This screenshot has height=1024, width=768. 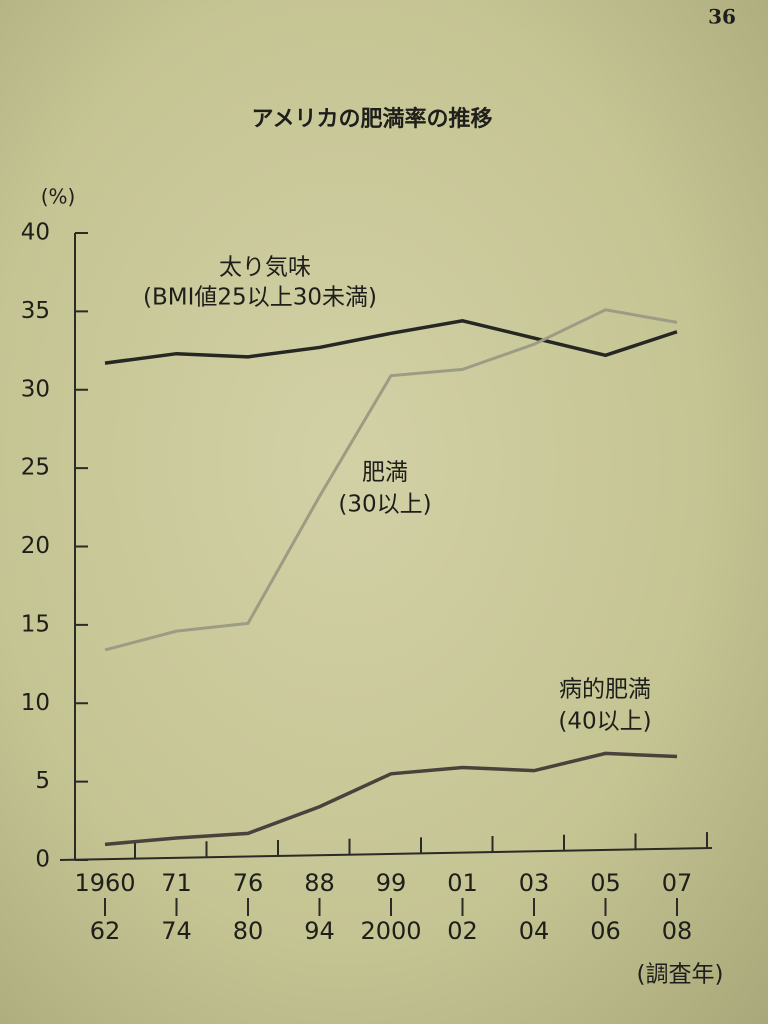 I want to click on x-tick-label: 06, so click(x=605, y=931).